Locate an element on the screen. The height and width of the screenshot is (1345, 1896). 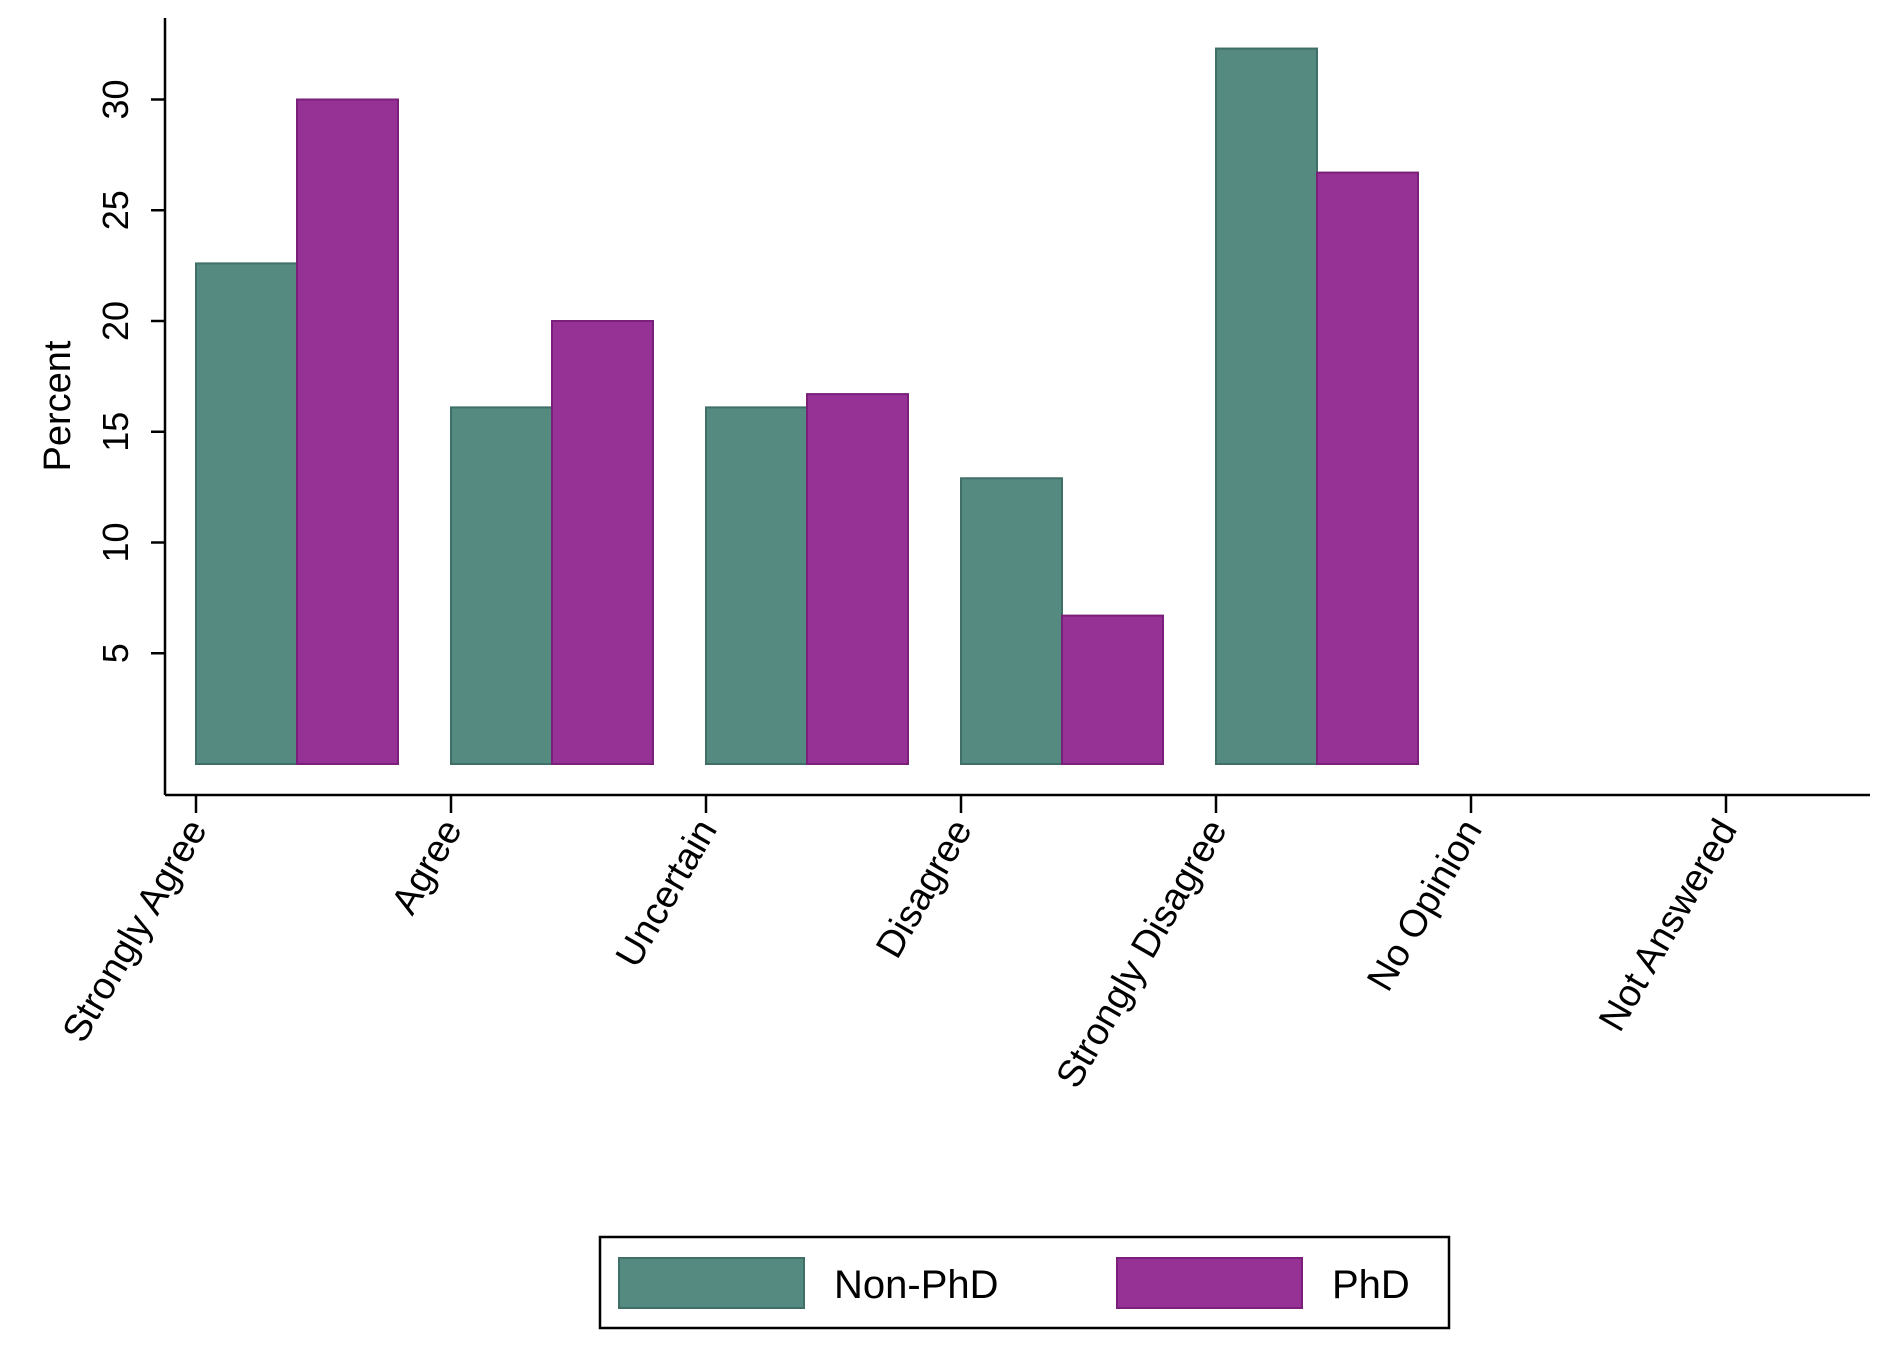
legend-label-phd: PhD is located at coordinates (1371, 1285).